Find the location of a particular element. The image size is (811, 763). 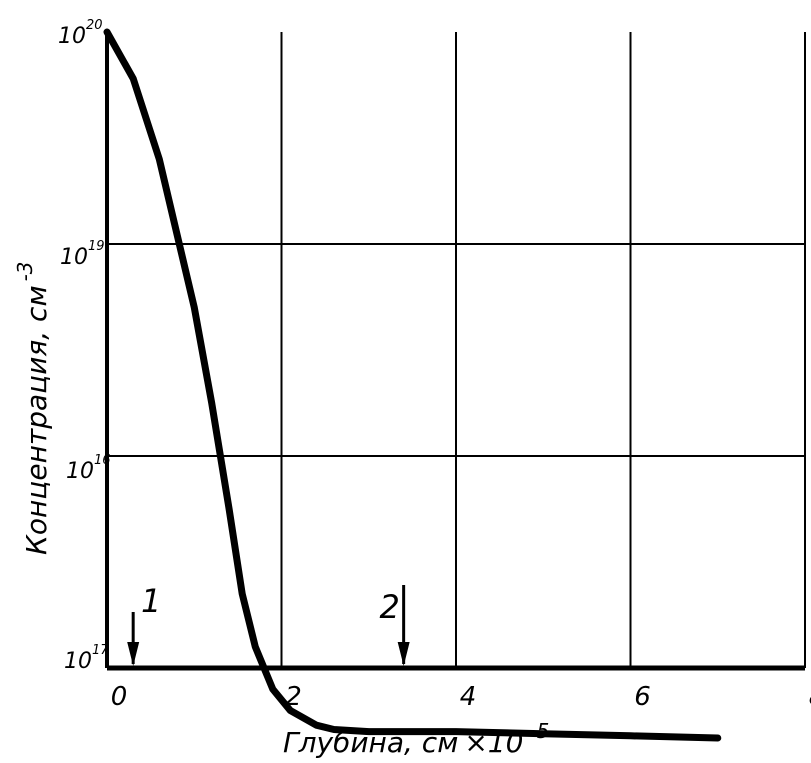

x-axis-label: Глубина, см ×10 -5 is located at coordinates (416, 739).